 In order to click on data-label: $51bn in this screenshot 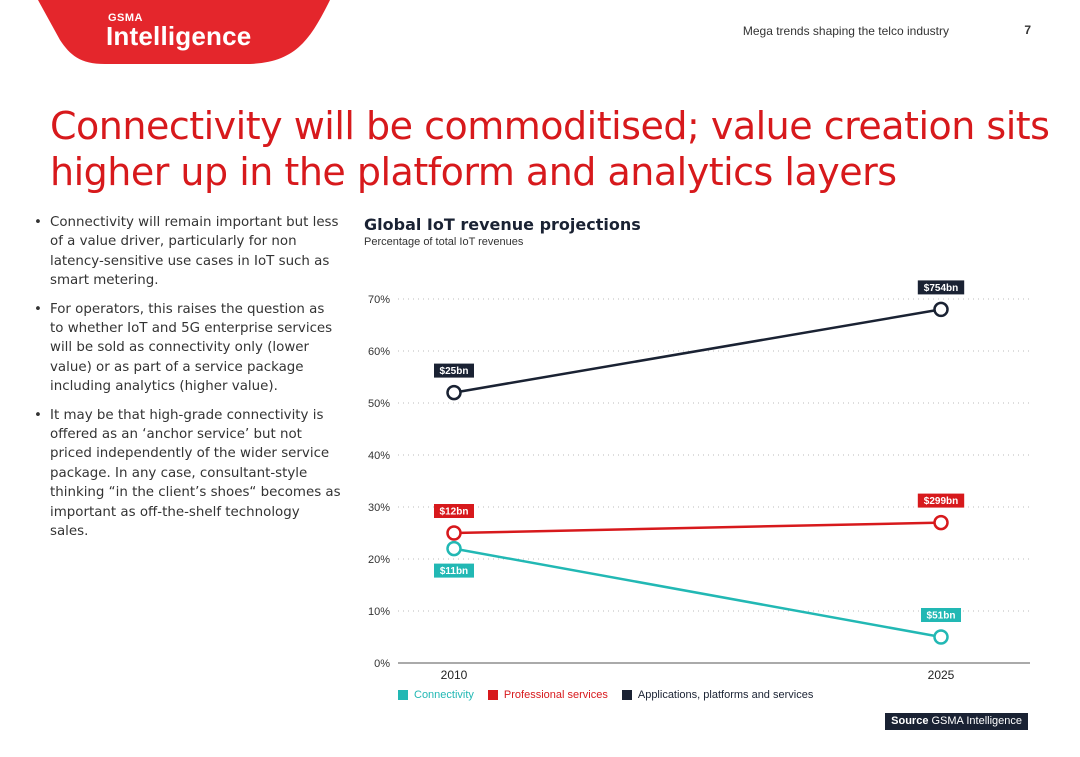, I will do `click(941, 616)`.